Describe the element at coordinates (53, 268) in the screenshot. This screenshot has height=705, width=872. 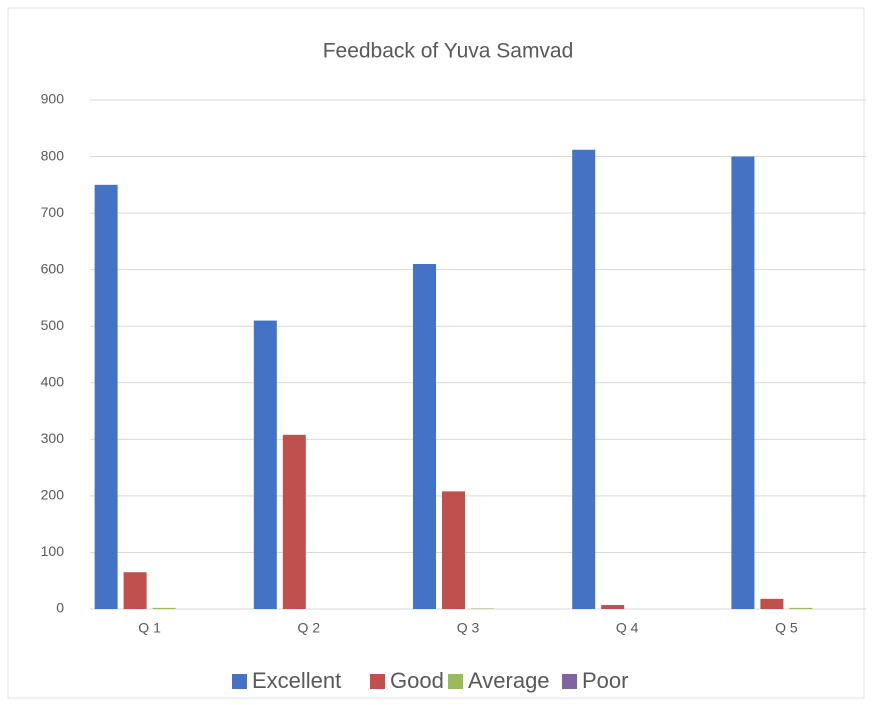
I see `y-tick-label: 600` at that location.